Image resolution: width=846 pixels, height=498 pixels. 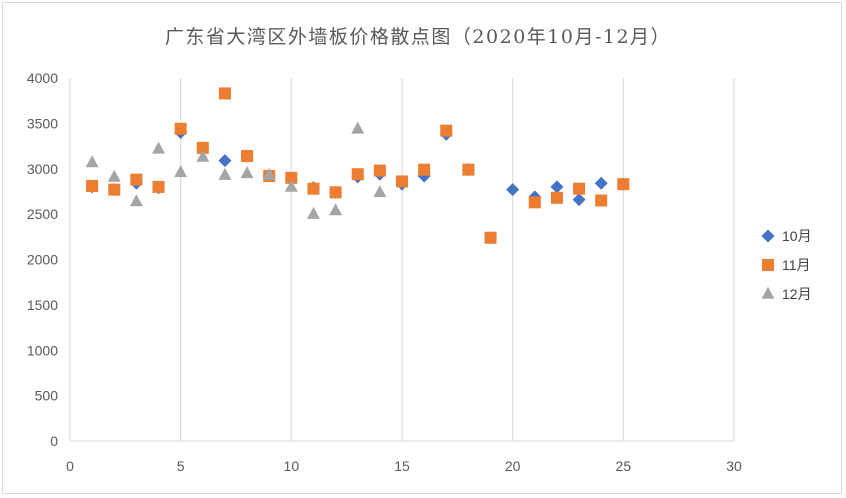 What do you see at coordinates (768, 292) in the screenshot?
I see `legend-triangle-icon` at bounding box center [768, 292].